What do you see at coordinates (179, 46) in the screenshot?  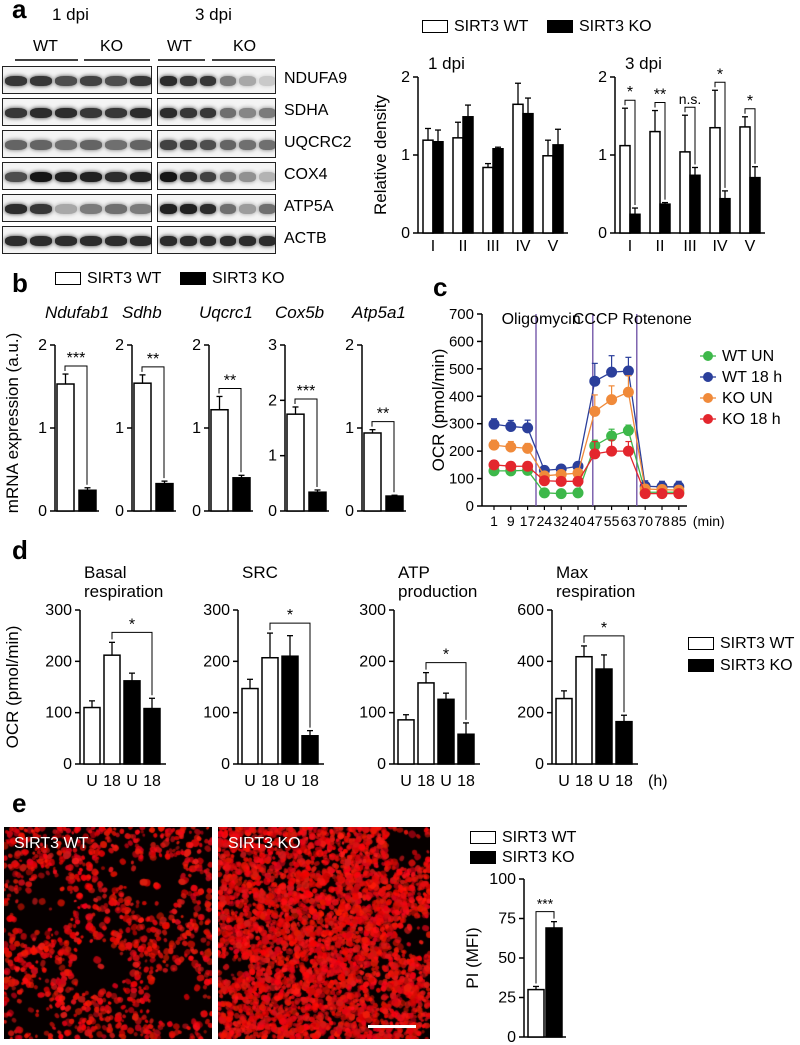 I see `genotype-label-wt-3dpi: WT` at bounding box center [179, 46].